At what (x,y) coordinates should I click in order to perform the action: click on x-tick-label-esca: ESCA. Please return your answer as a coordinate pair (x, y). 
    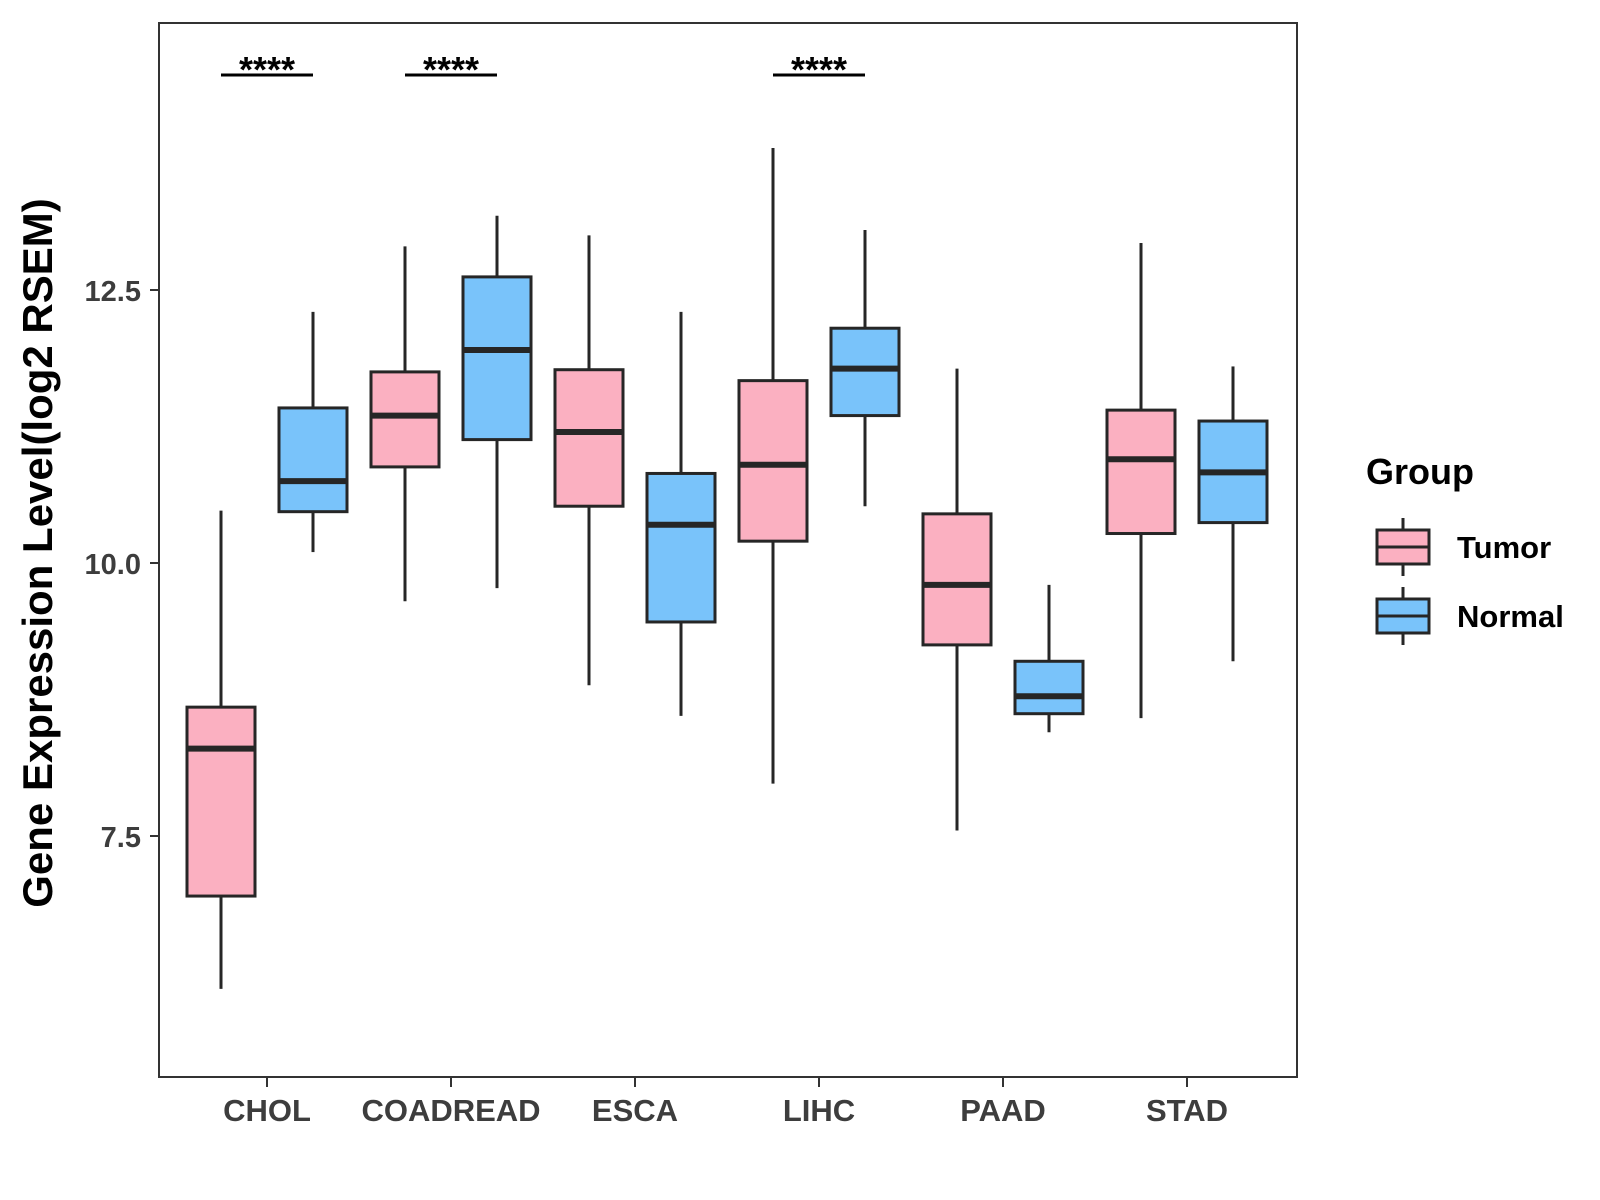
    Looking at the image, I should click on (635, 1110).